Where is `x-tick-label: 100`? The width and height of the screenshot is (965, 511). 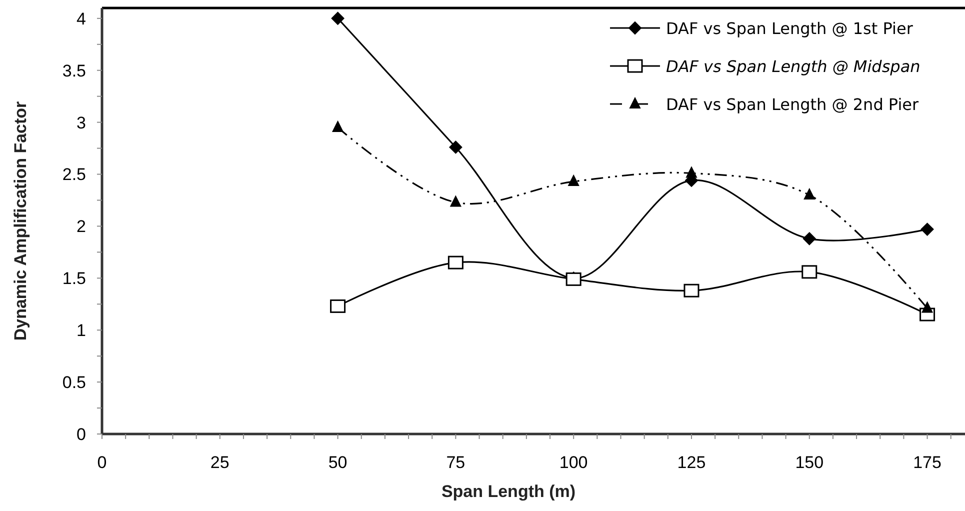
x-tick-label: 100 is located at coordinates (573, 462).